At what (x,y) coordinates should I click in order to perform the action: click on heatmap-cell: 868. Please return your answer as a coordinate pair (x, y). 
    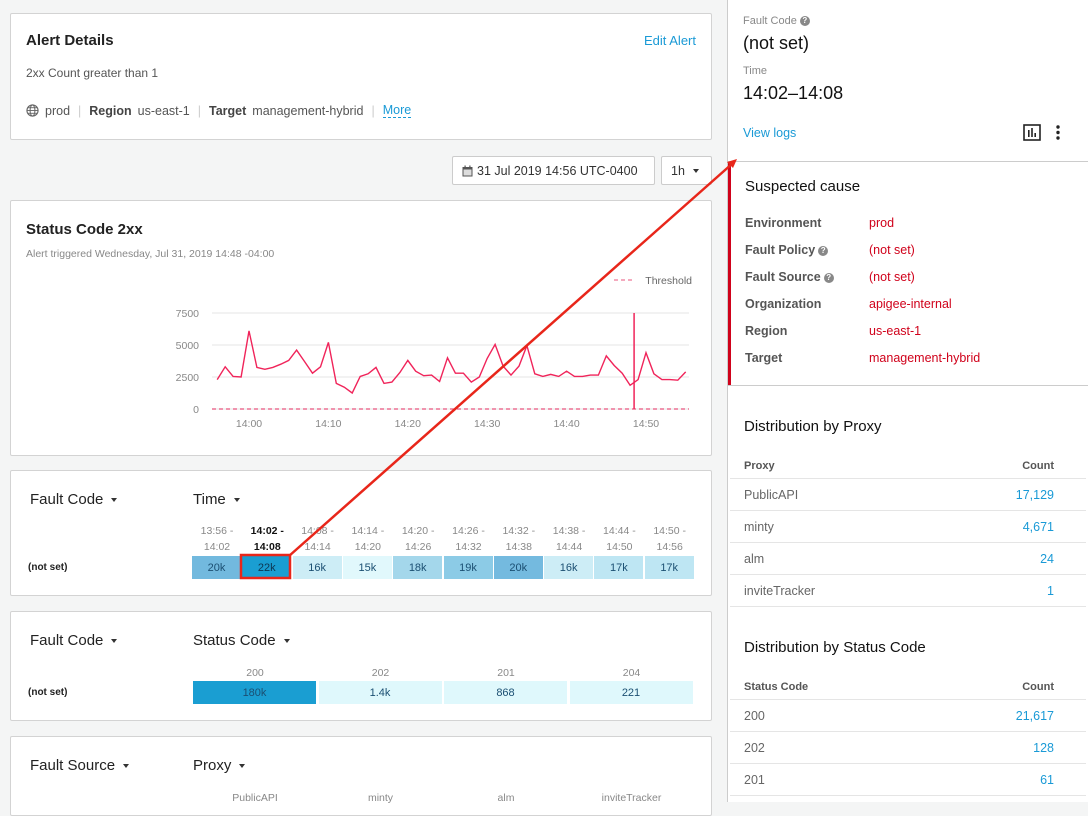
    Looking at the image, I should click on (505, 692).